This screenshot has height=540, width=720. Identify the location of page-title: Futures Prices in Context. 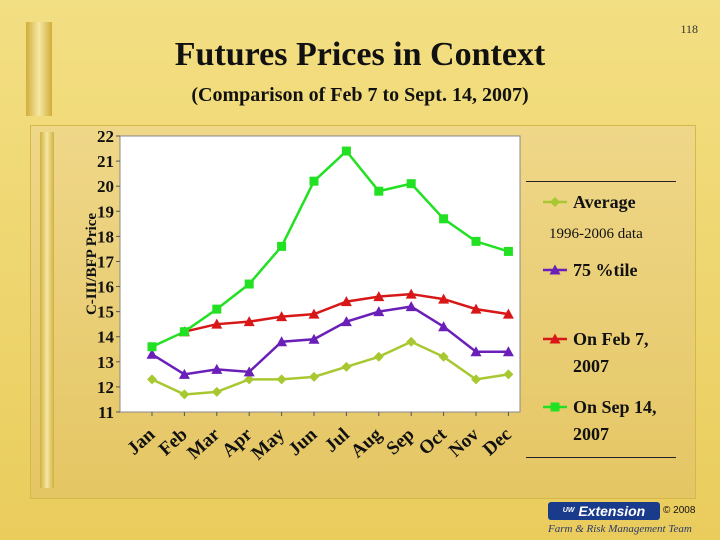
(360, 54).